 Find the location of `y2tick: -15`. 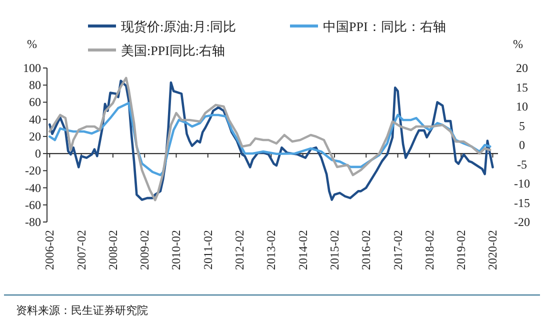

y2tick: -15 is located at coordinates (522, 203).